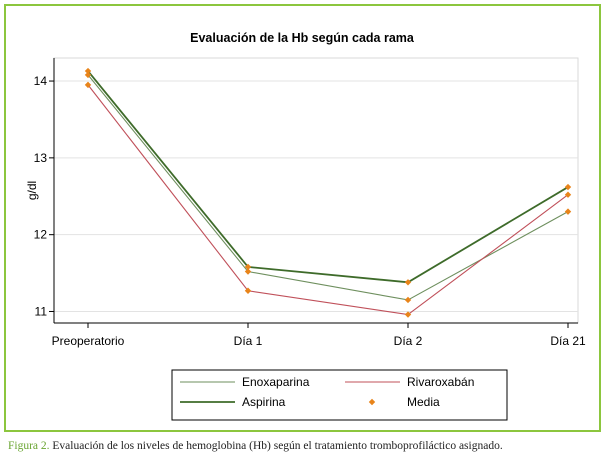 The width and height of the screenshot is (605, 464). I want to click on y-tick-label-14: 14, so click(41, 81).